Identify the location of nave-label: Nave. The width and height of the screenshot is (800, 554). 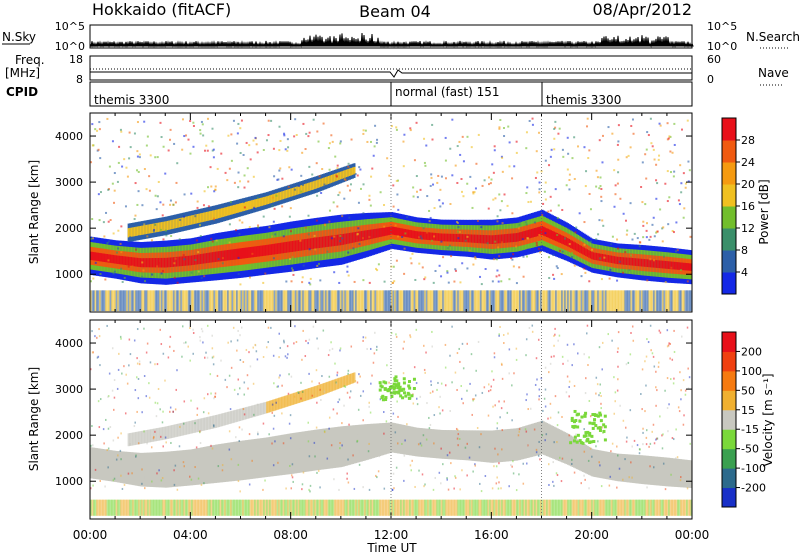
(773, 73).